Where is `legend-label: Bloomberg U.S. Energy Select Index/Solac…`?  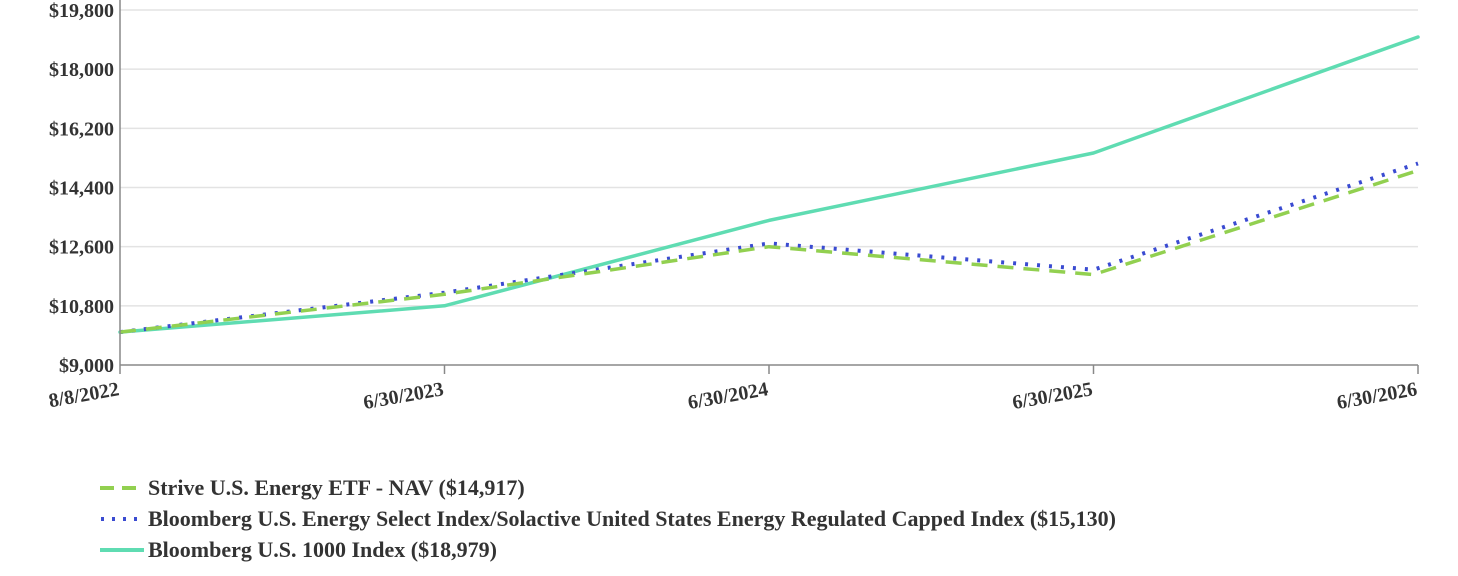 legend-label: Bloomberg U.S. Energy Select Index/Solac… is located at coordinates (632, 518).